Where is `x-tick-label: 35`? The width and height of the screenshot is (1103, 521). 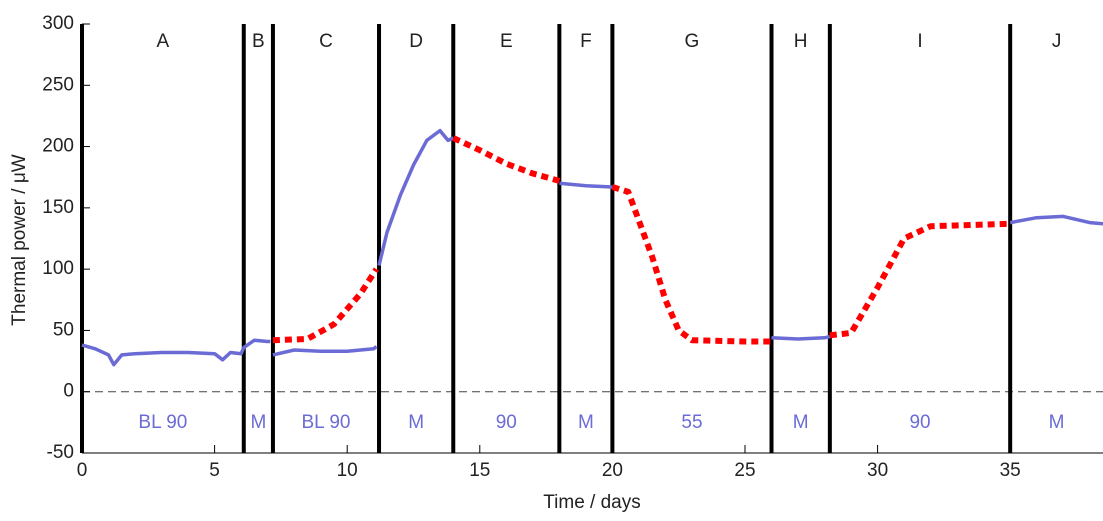 x-tick-label: 35 is located at coordinates (1010, 470).